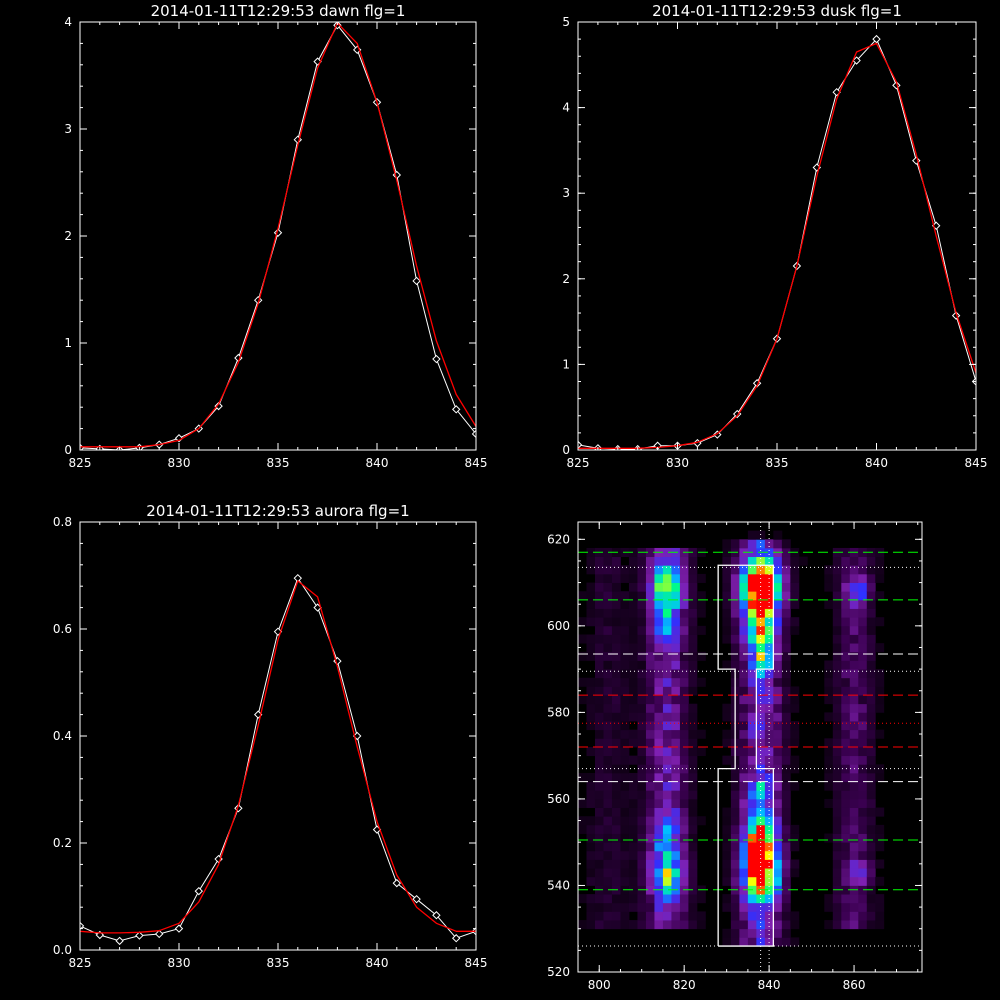  I want to click on y-tick-label: 0, so click(68, 450).